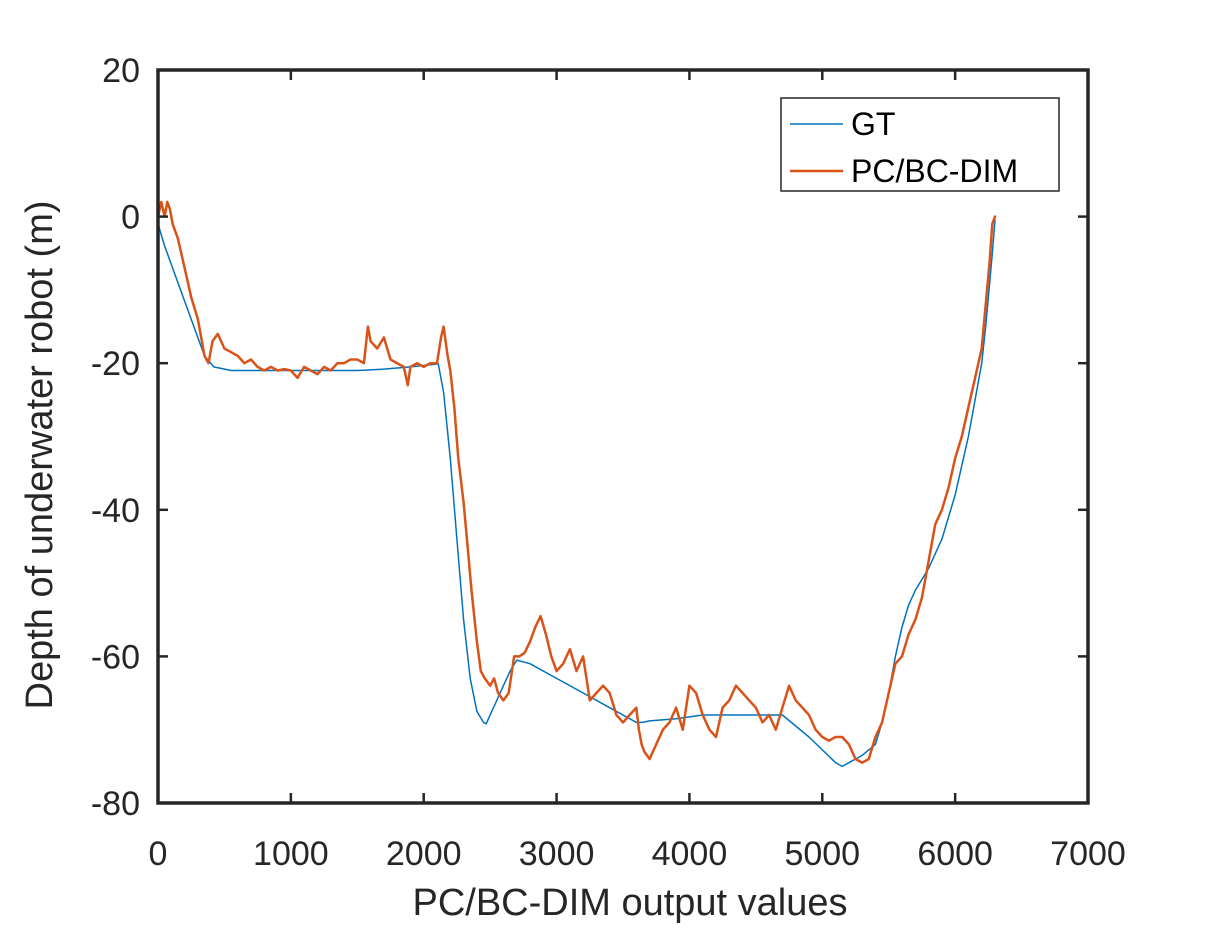  I want to click on legend-pc-bc-dim-label: PC/BC-DIM, so click(934, 171).